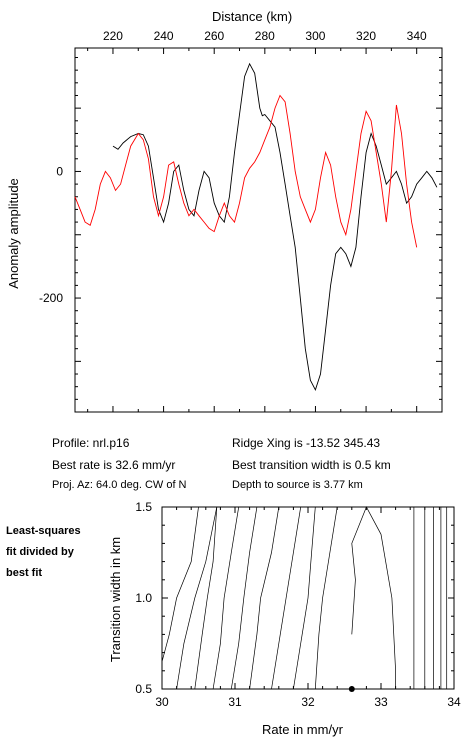 This screenshot has height=745, width=467. Describe the element at coordinates (381, 702) in the screenshot. I see `rate-tick-label: 33` at that location.